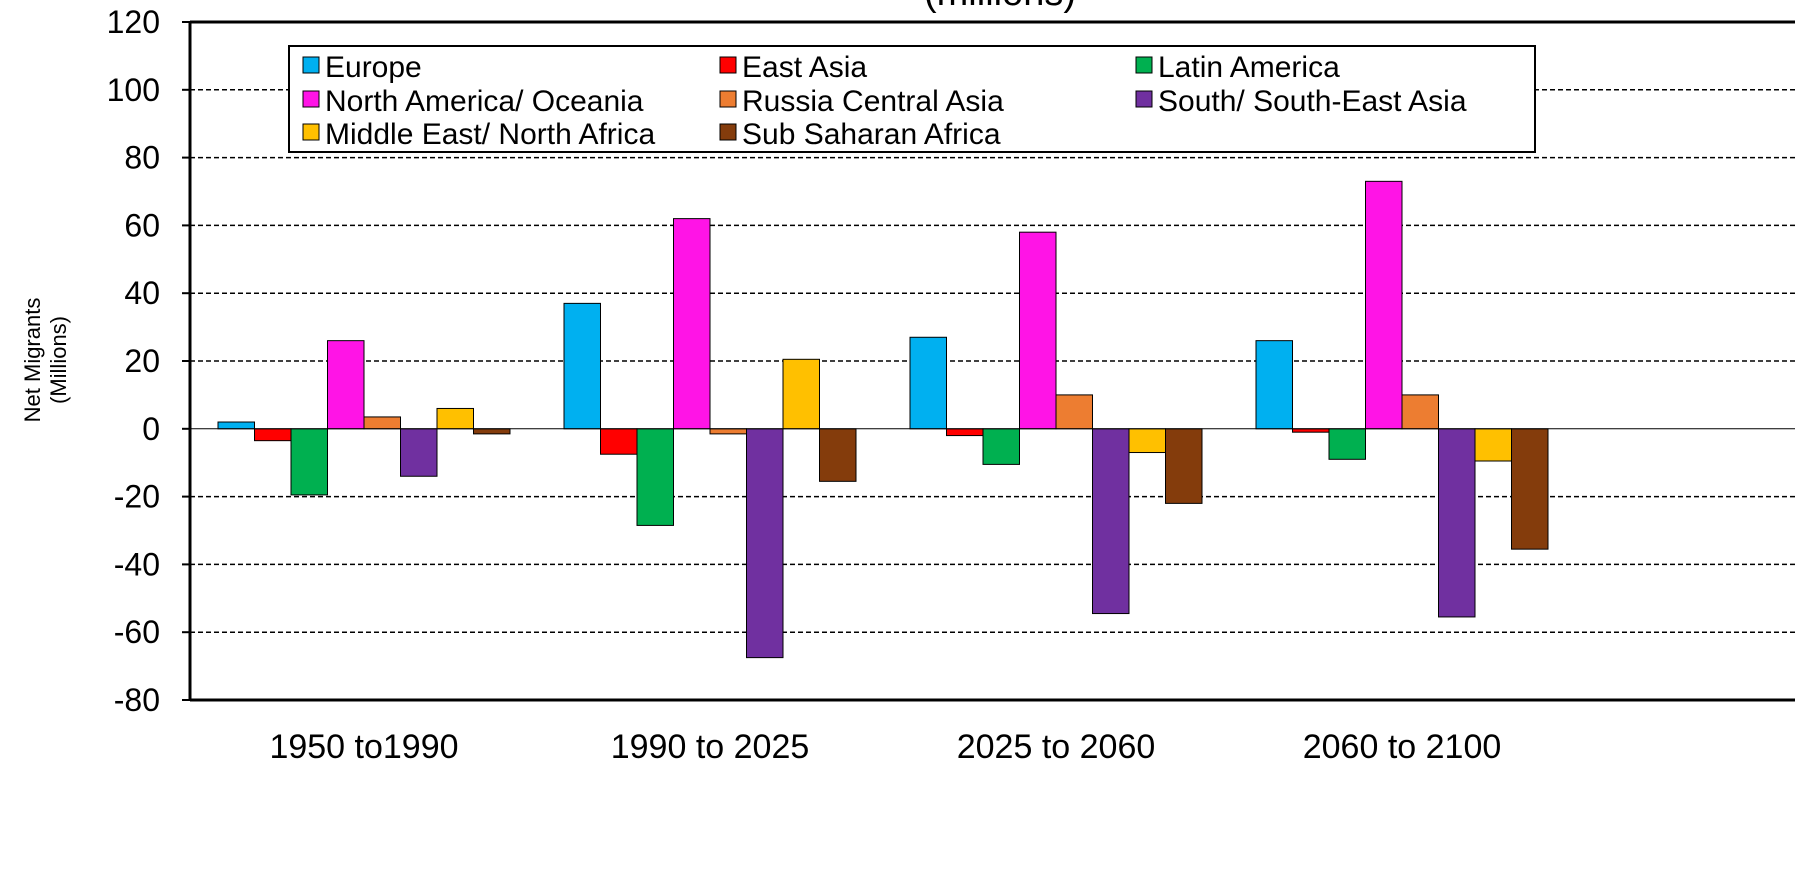 This screenshot has height=873, width=1795. Describe the element at coordinates (137, 497) in the screenshot. I see `y-tick-label: -20` at that location.